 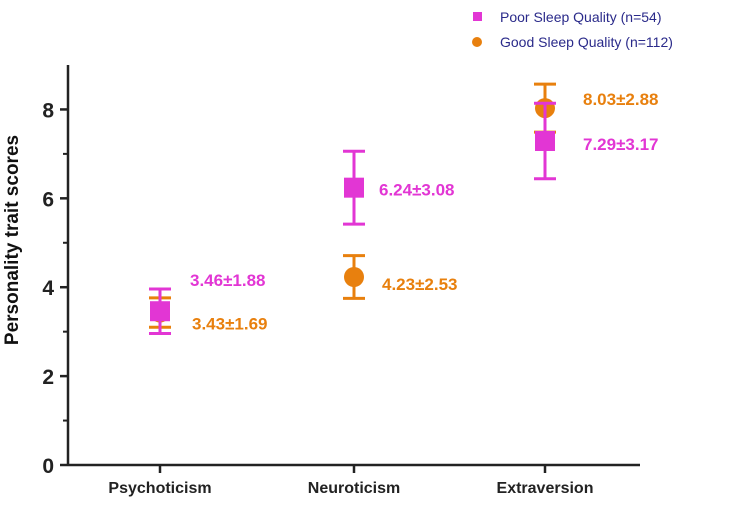 What do you see at coordinates (48, 377) in the screenshot?
I see `y-tick-label-2: 2` at bounding box center [48, 377].